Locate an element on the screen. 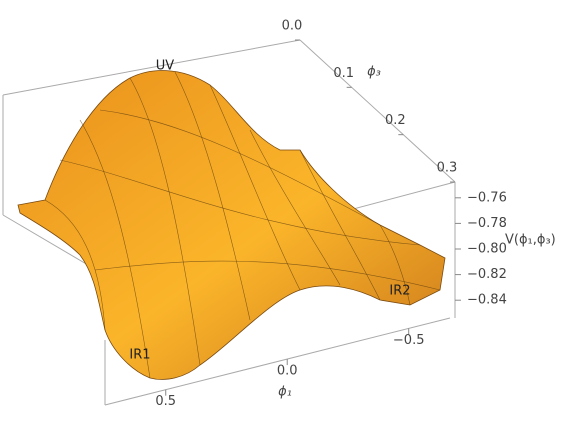  tick-label: −0.76 is located at coordinates (487, 197).